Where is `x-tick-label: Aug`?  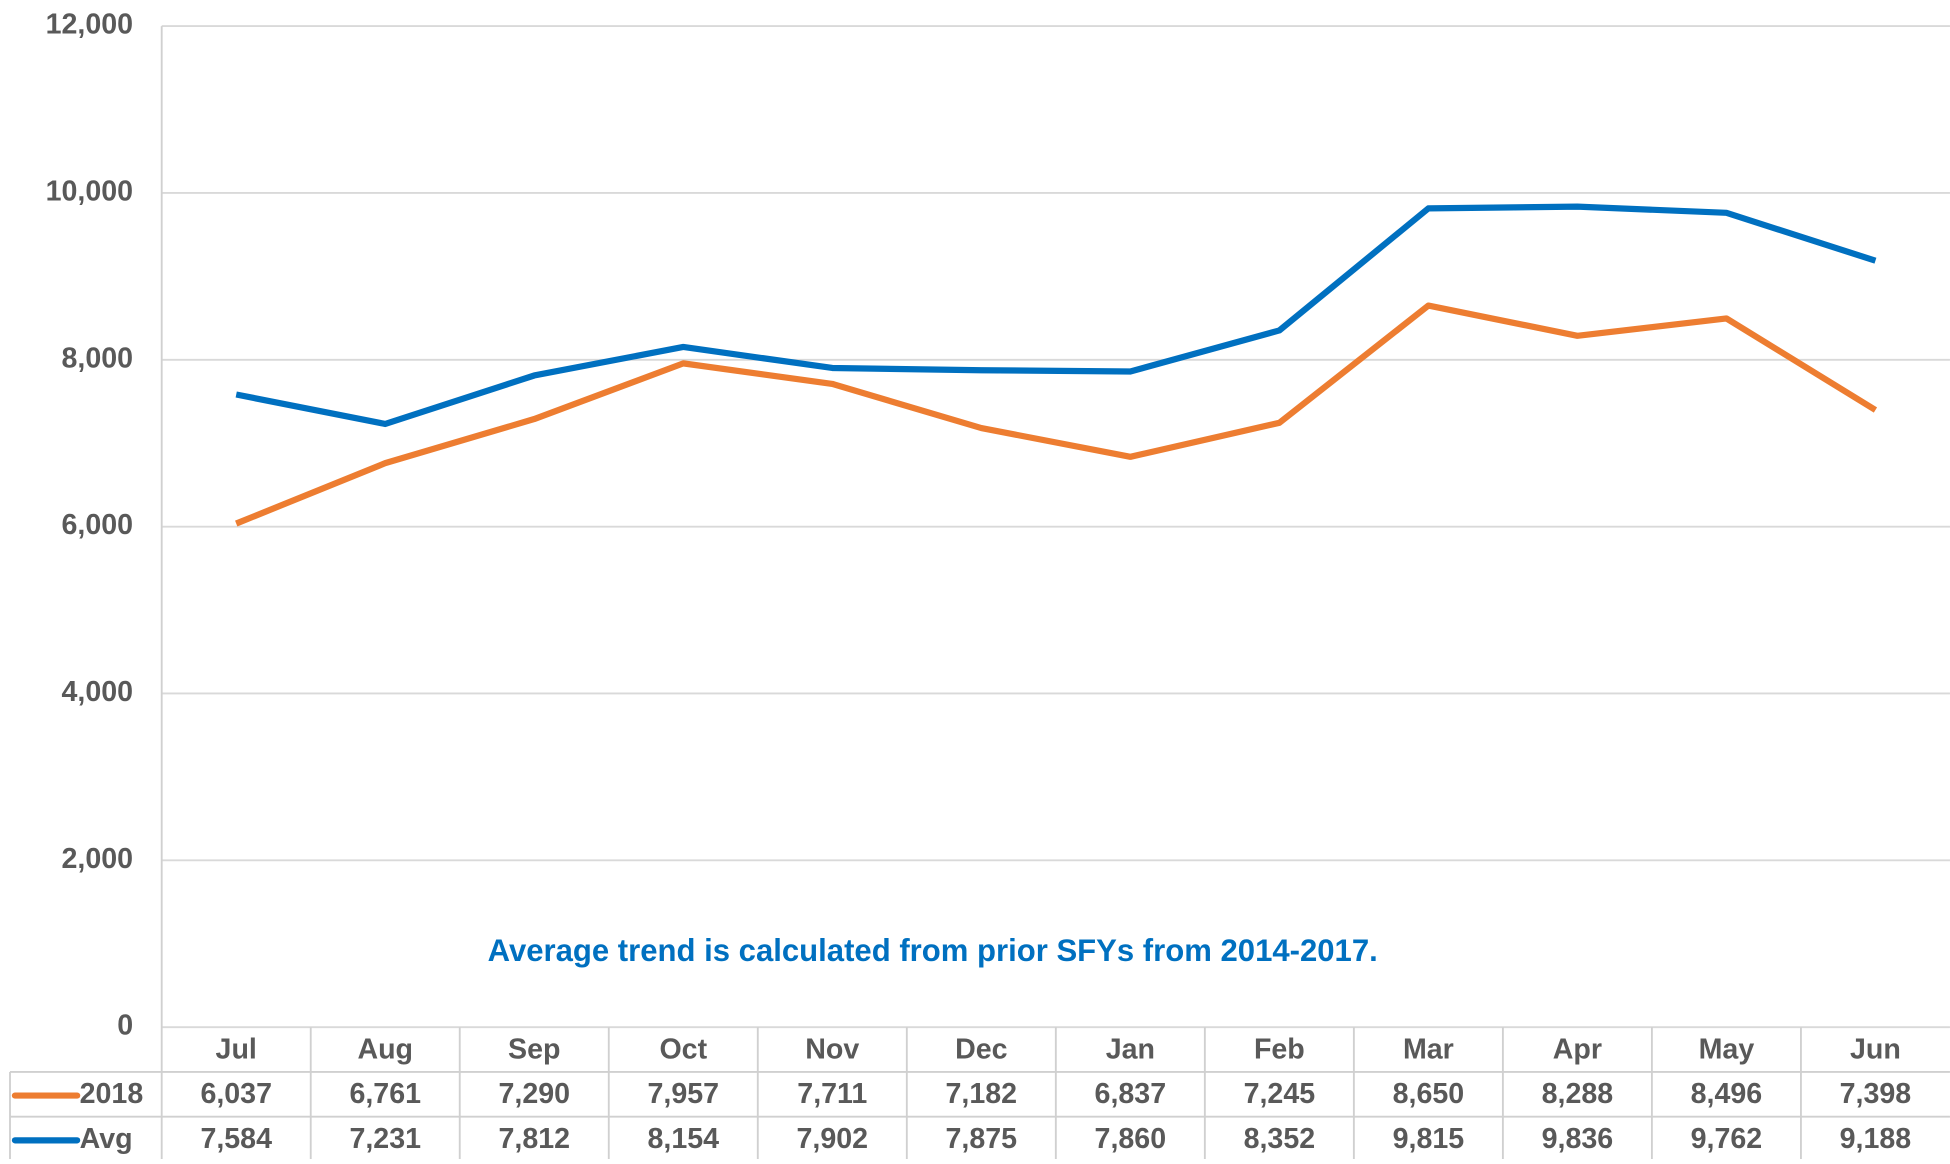 x-tick-label: Aug is located at coordinates (385, 1049).